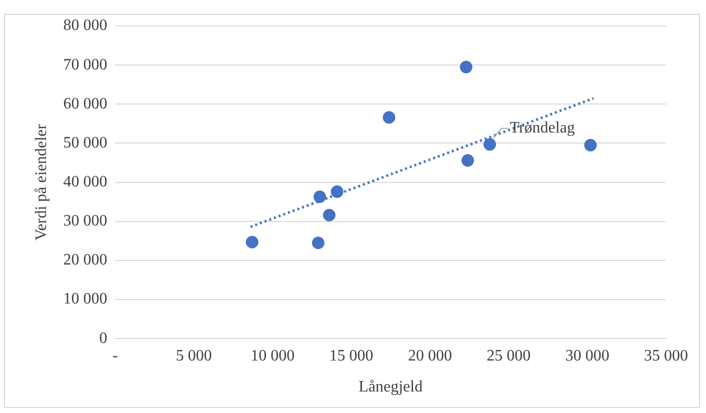  I want to click on x-axis-title: Lånegjeld, so click(390, 387).